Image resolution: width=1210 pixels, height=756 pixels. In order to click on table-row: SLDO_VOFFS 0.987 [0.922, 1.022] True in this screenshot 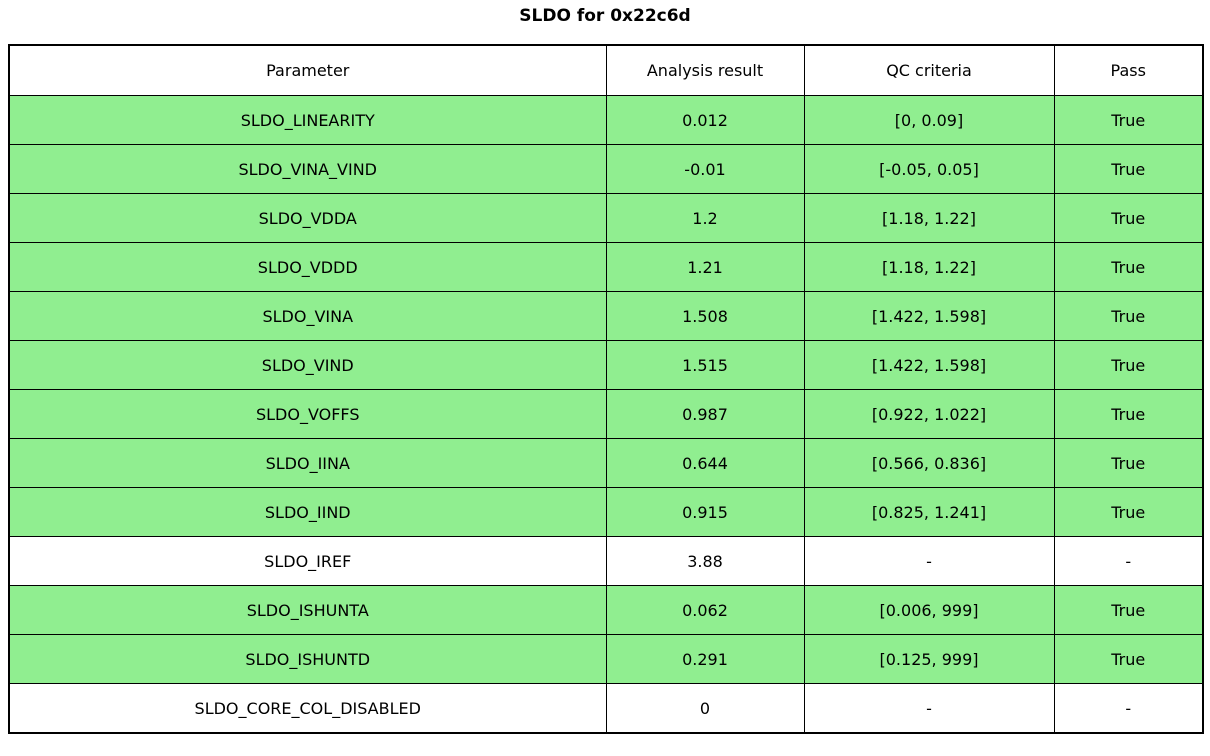, I will do `click(606, 414)`.